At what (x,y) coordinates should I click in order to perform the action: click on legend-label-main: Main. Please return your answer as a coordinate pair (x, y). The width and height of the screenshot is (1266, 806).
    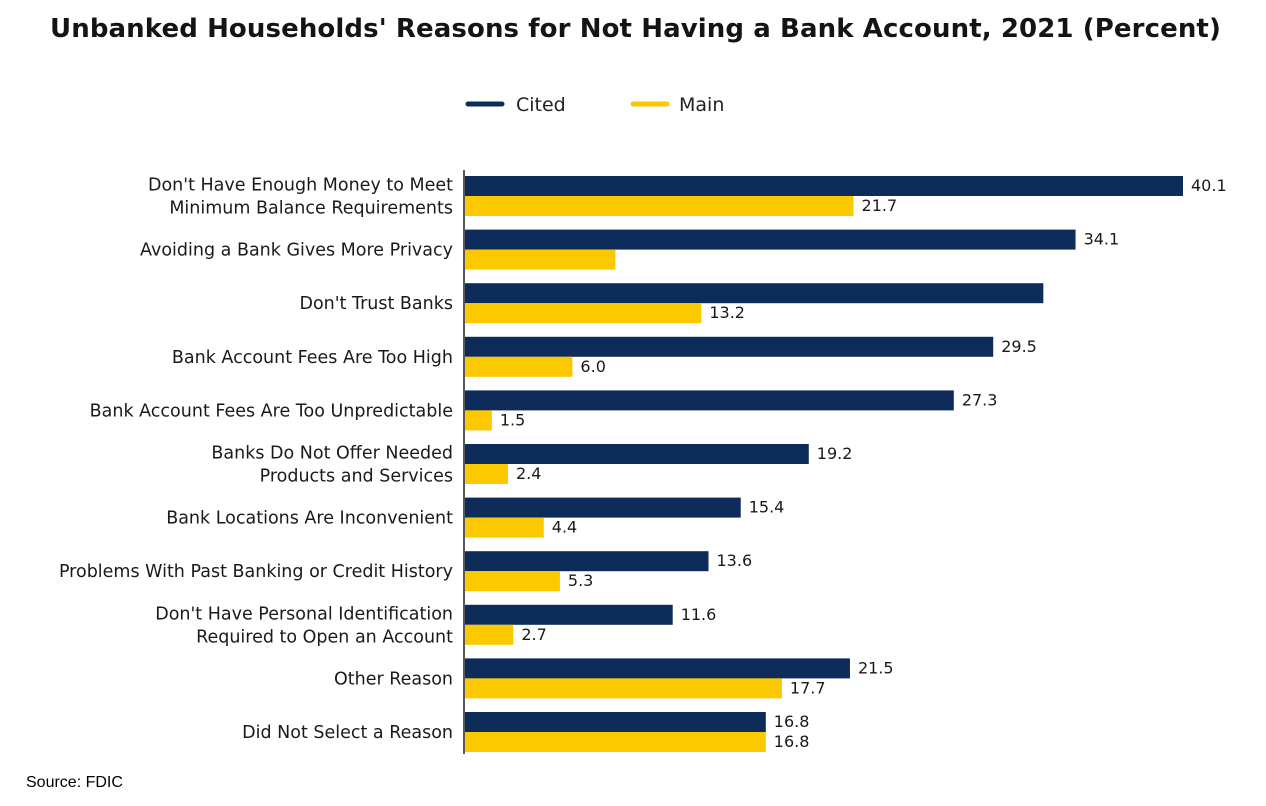
    Looking at the image, I should click on (701, 105).